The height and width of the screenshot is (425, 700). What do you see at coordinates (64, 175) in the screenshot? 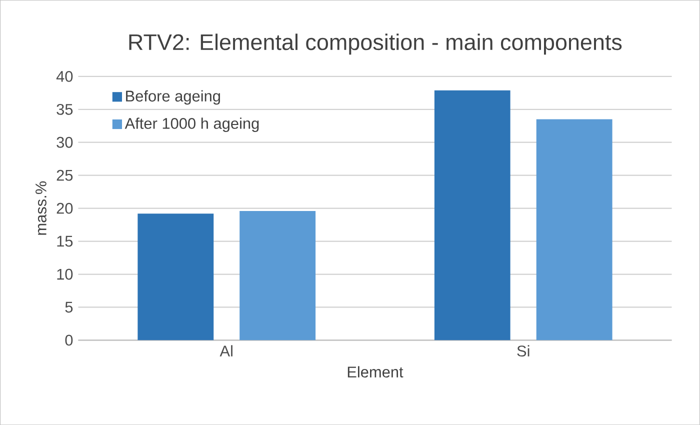
I see `y-tick-label: 25` at bounding box center [64, 175].